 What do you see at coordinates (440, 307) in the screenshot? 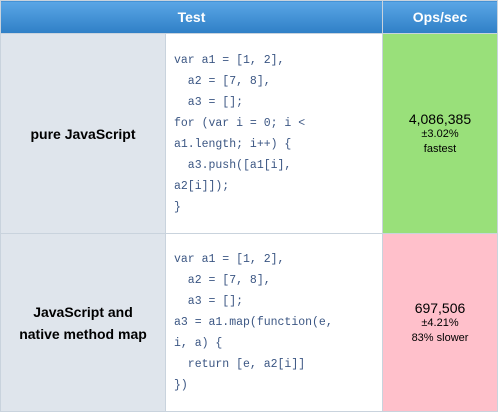
I see `ops-value: 697,506` at bounding box center [440, 307].